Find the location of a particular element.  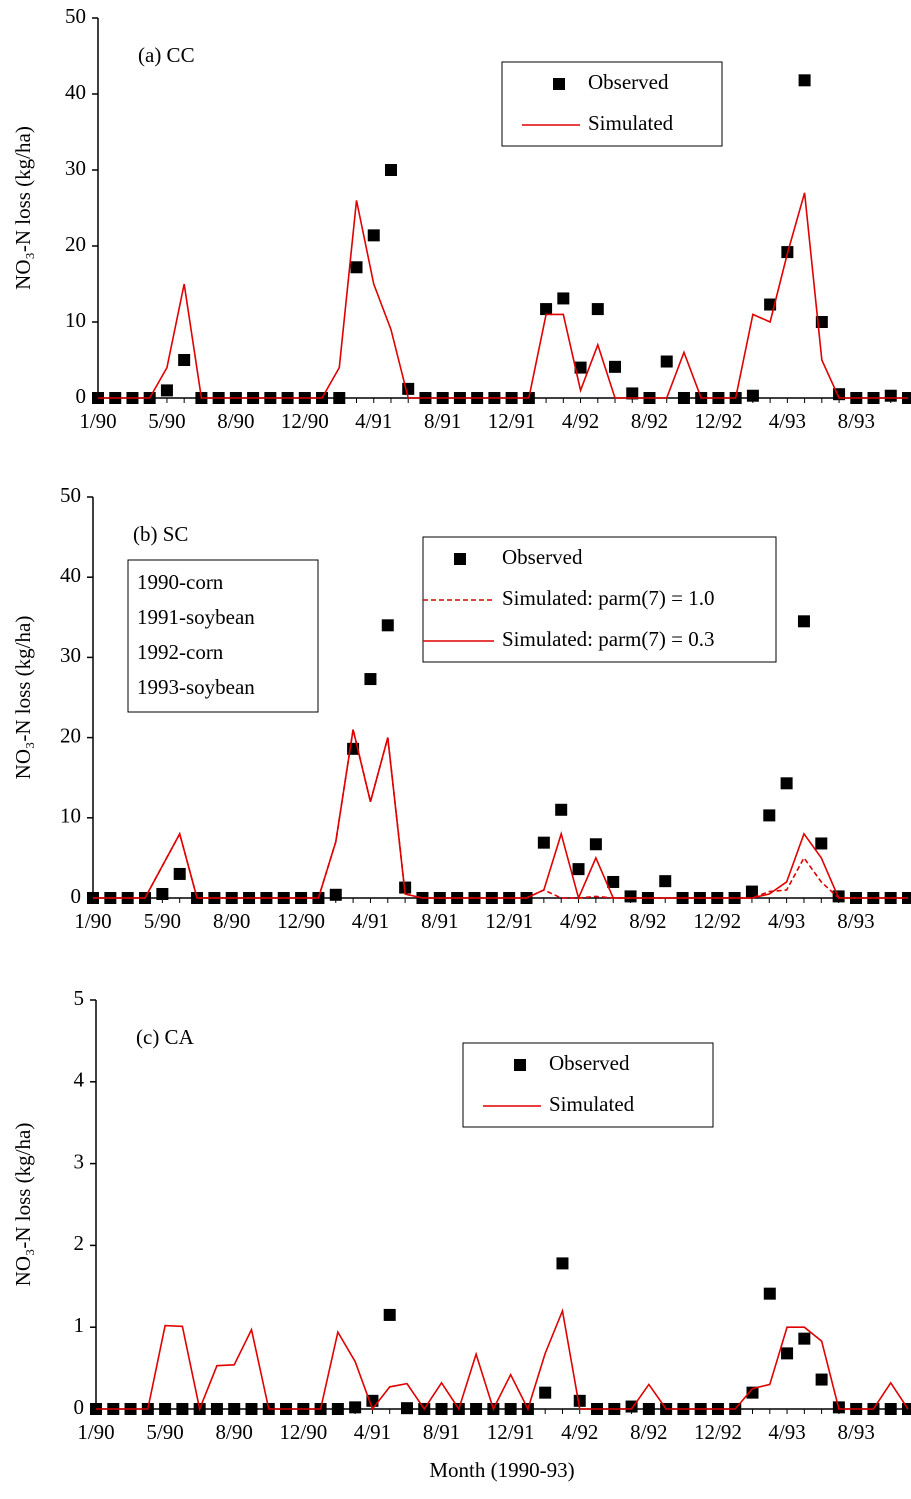

legend-label: Simulated: parm(7) = 1.0 is located at coordinates (608, 598).